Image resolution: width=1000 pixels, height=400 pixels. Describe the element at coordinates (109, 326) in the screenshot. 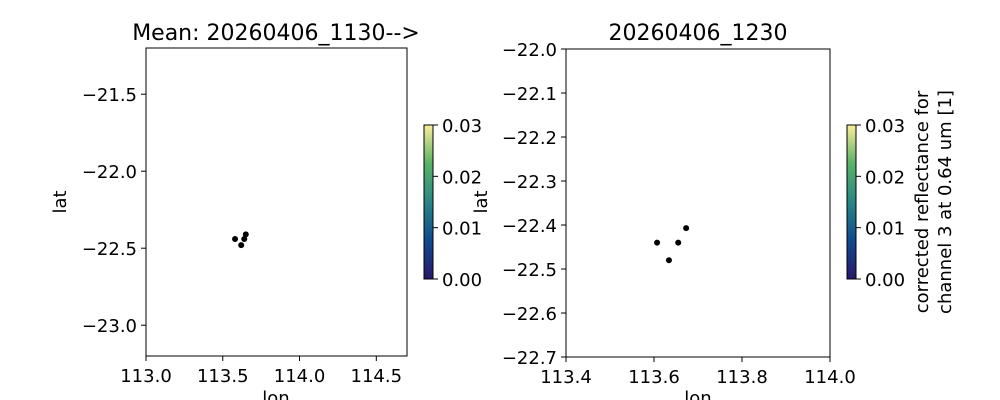

I see `y-tick-label: −23.0` at that location.